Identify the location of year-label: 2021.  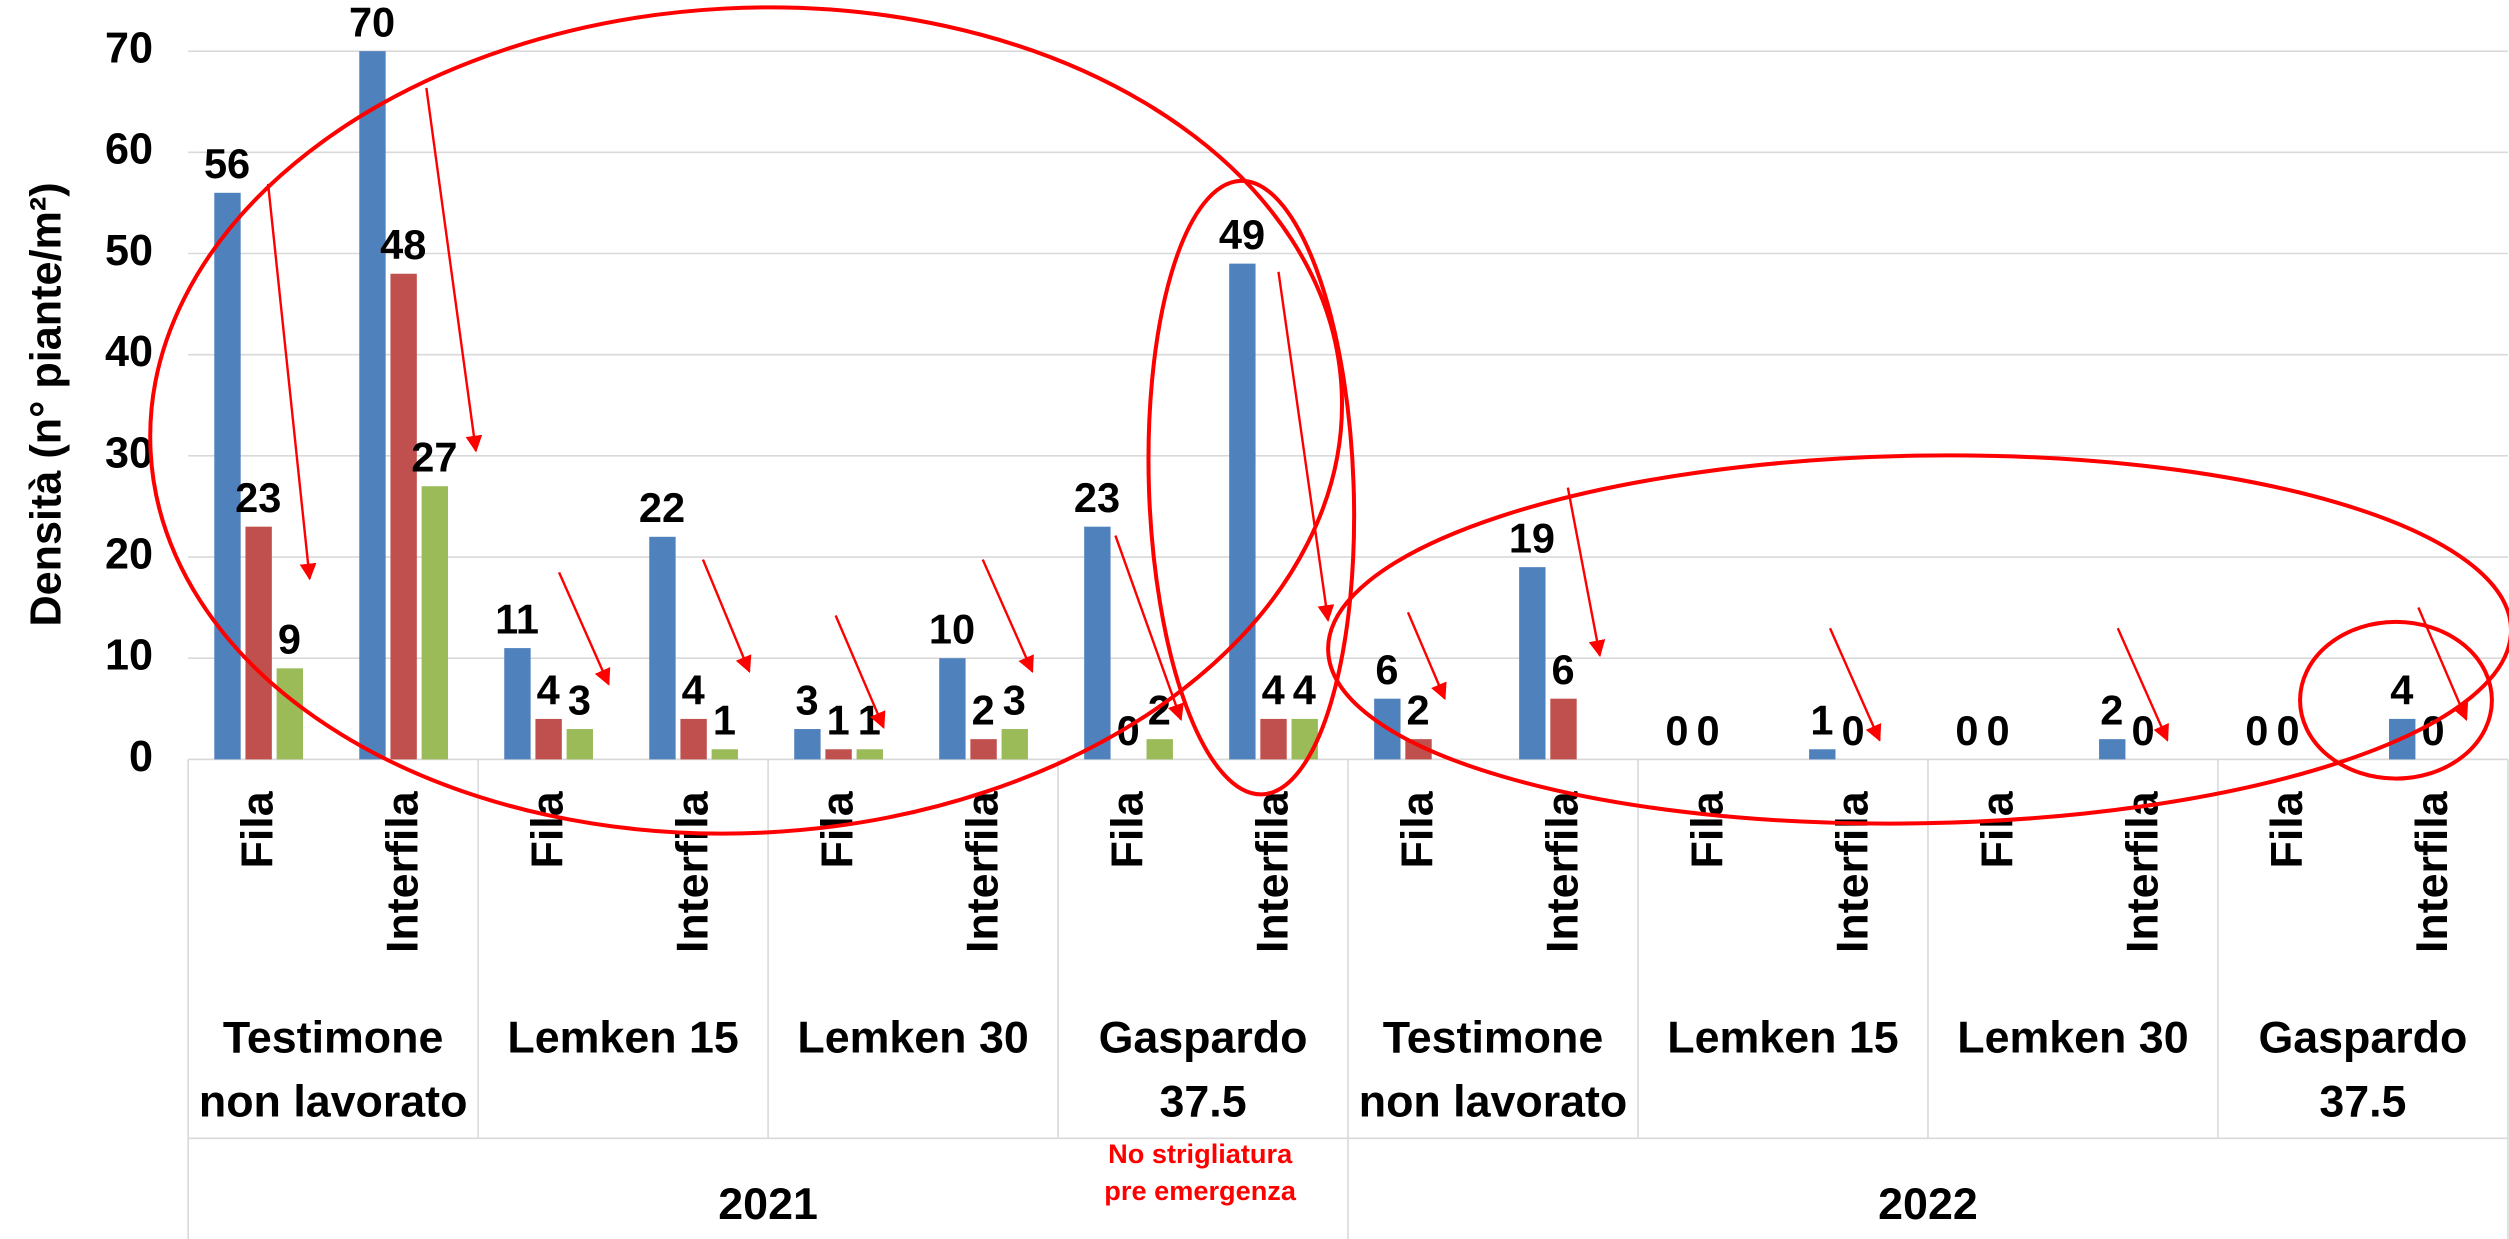
(768, 1204).